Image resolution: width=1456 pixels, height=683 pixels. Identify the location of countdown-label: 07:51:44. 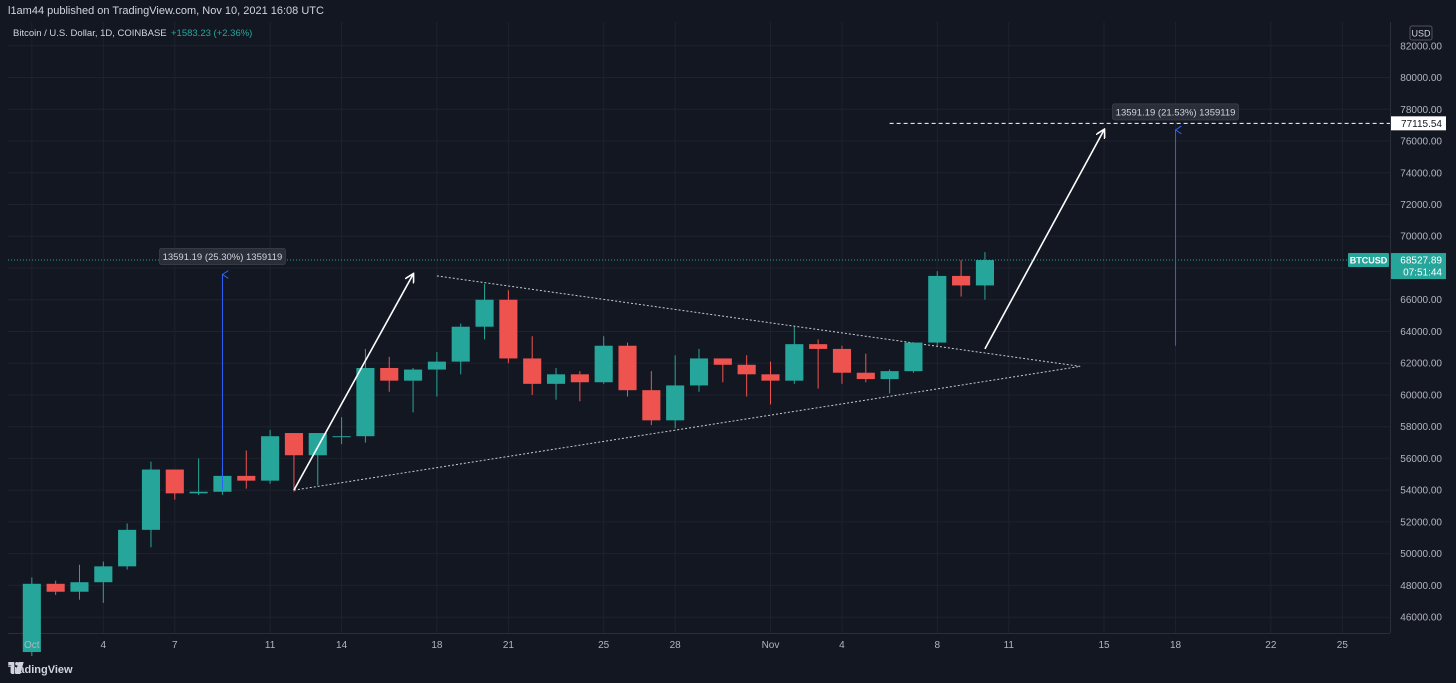
(1422, 273).